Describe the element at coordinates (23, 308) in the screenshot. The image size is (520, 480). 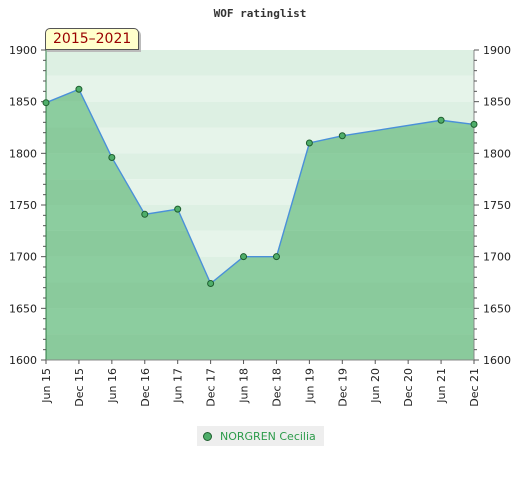
I see `y-tick-label-left: 1650` at that location.